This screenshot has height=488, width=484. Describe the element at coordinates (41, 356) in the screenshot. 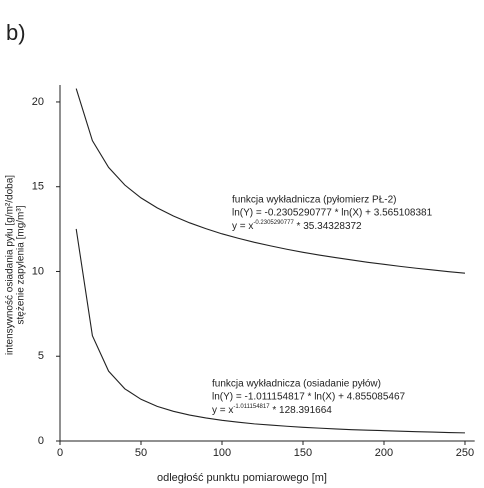

I see `y-tick-label: 5` at that location.